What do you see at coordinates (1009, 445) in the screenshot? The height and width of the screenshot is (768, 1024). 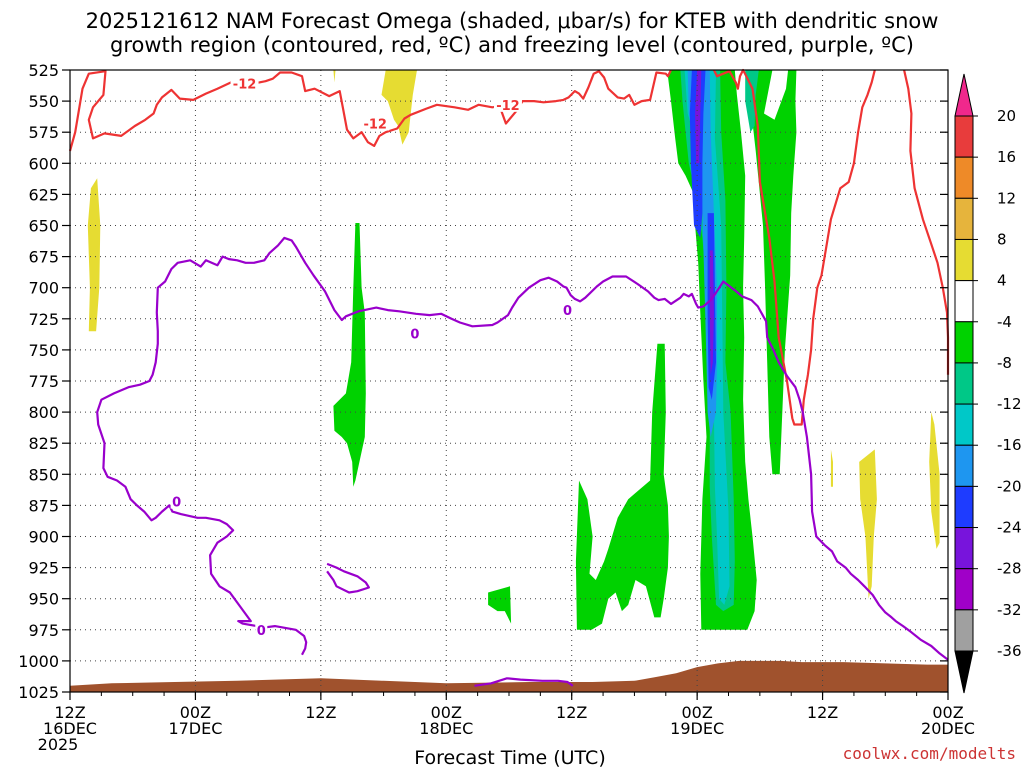 I see `colorbar-tick-label: -16` at bounding box center [1009, 445].